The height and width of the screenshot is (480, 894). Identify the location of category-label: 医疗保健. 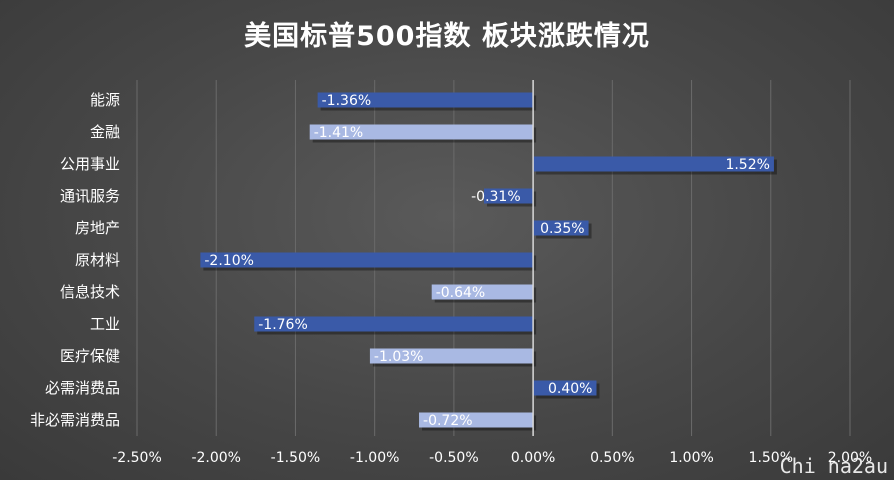
(90, 356).